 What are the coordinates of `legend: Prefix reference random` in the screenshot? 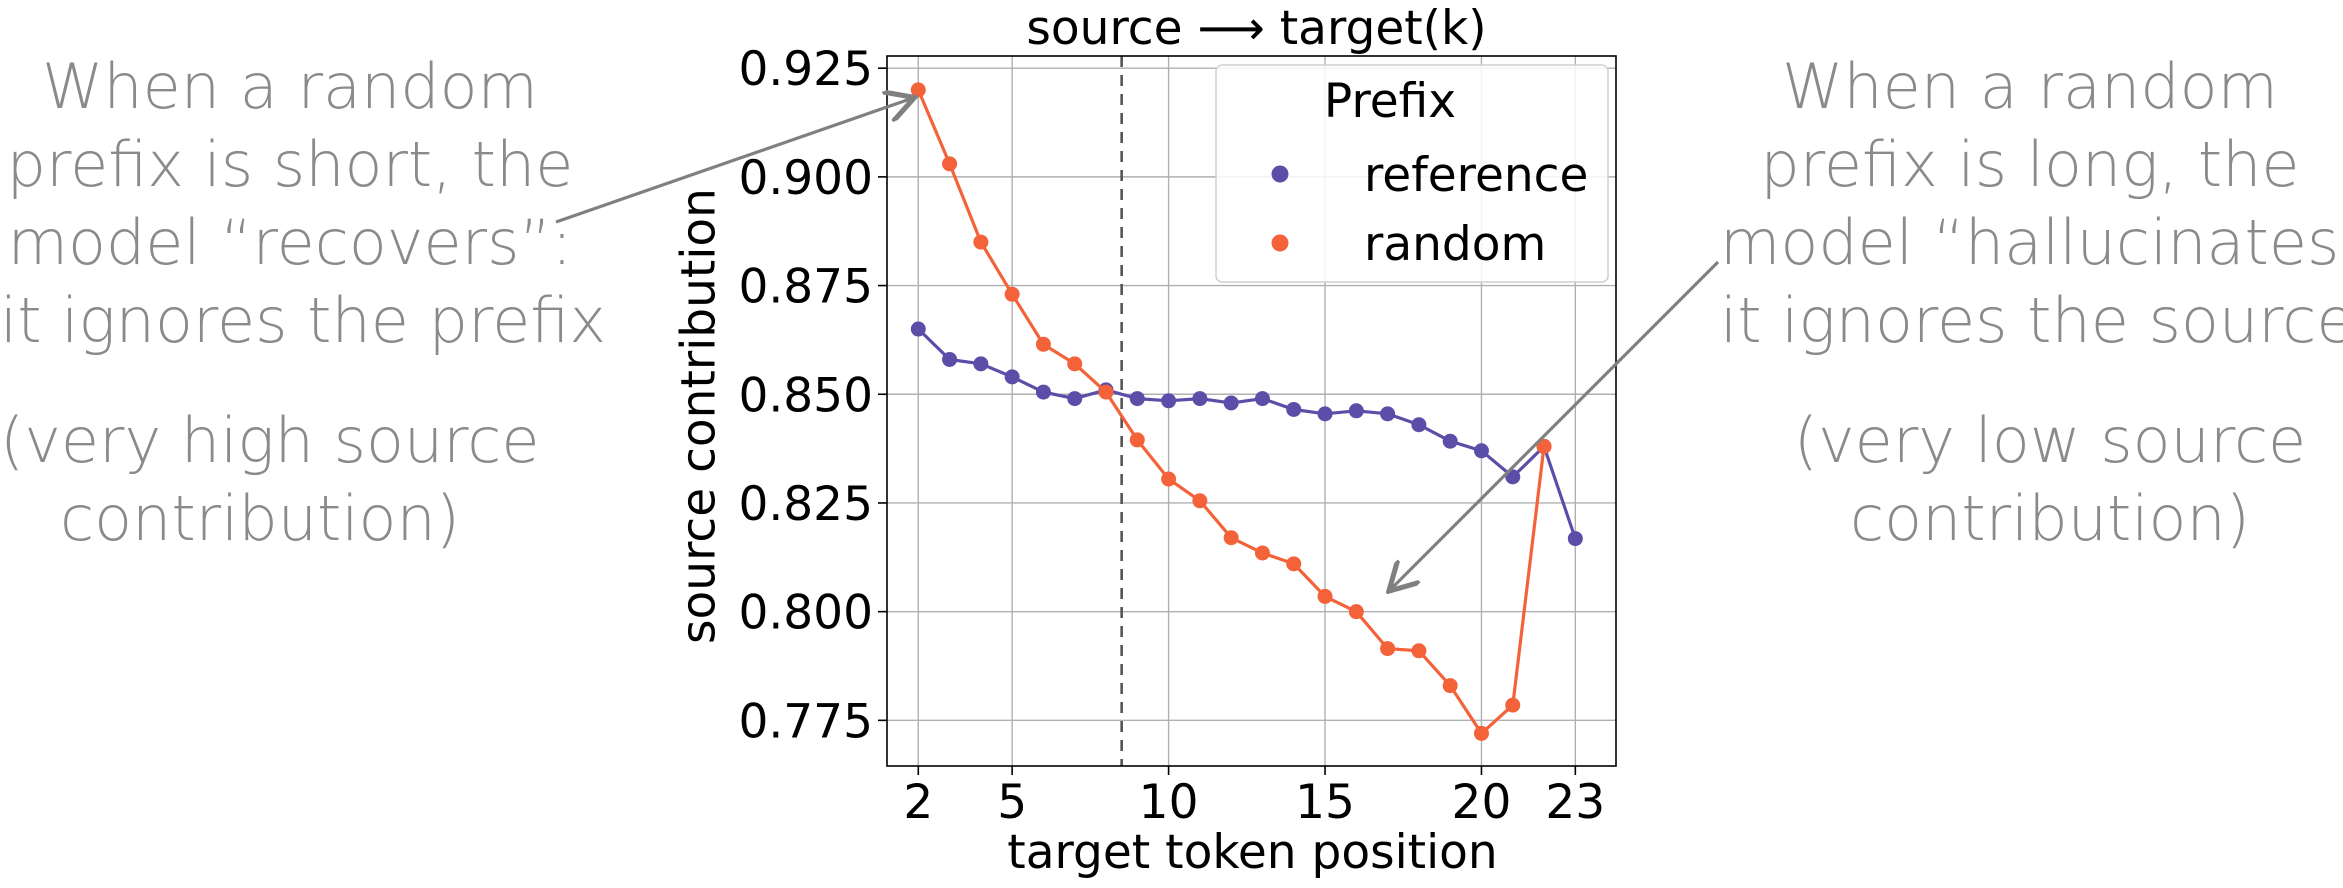 It's located at (1412, 173).